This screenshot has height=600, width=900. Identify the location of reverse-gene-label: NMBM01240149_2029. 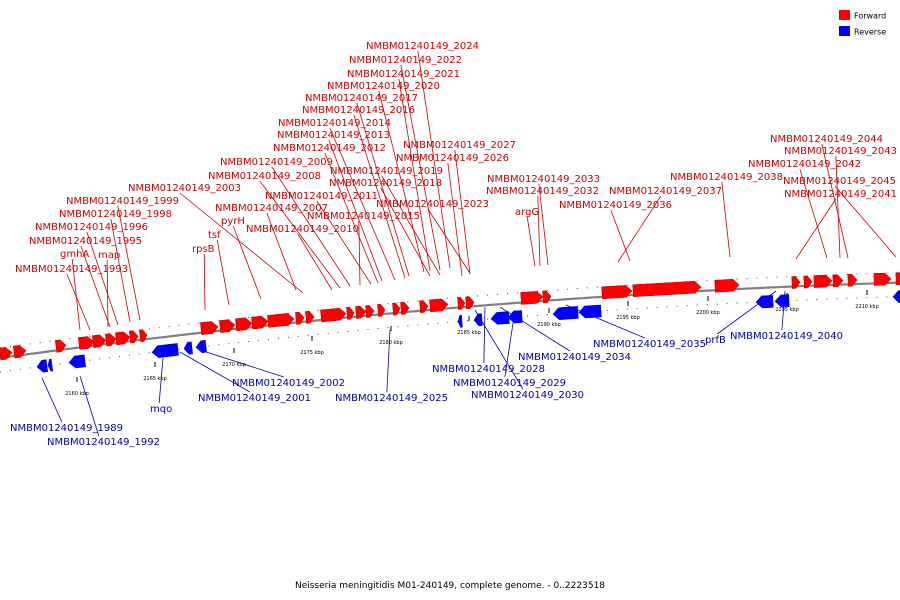
(509, 383).